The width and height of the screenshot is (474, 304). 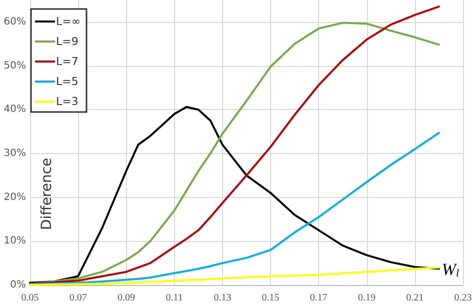 I want to click on x-tick-label: 0.21, so click(x=415, y=298).